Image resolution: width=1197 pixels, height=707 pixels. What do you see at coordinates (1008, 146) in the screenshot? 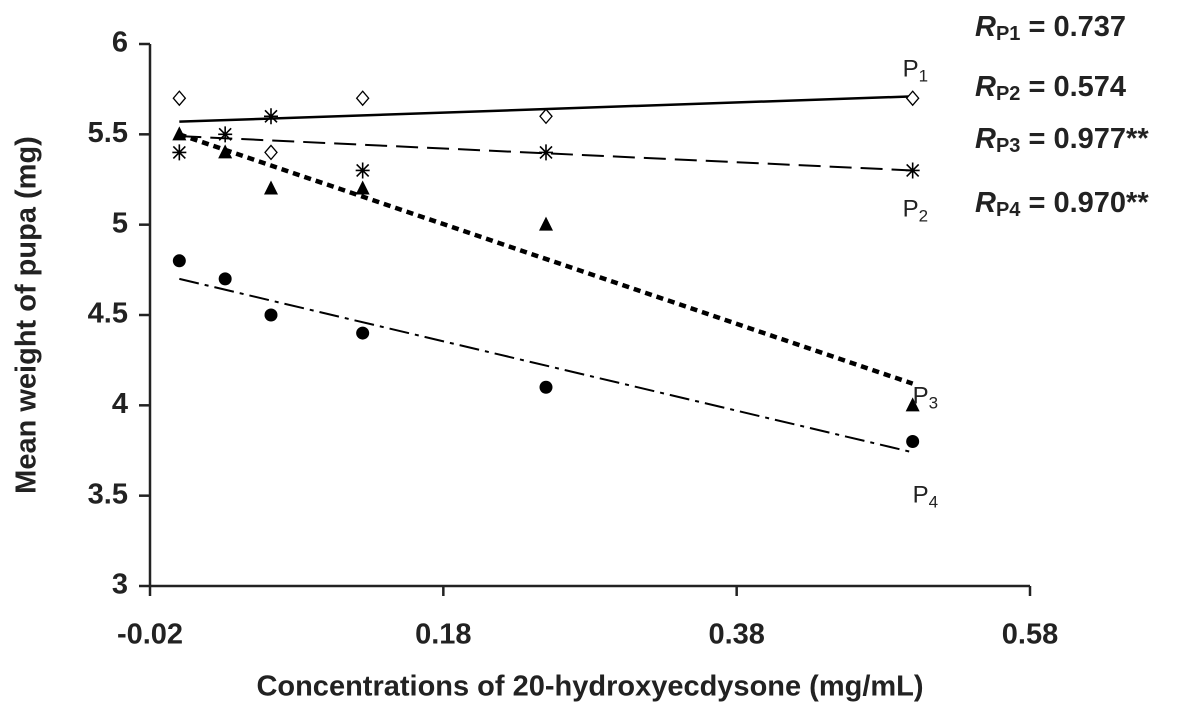
I see `annotation-sub: P3` at bounding box center [1008, 146].